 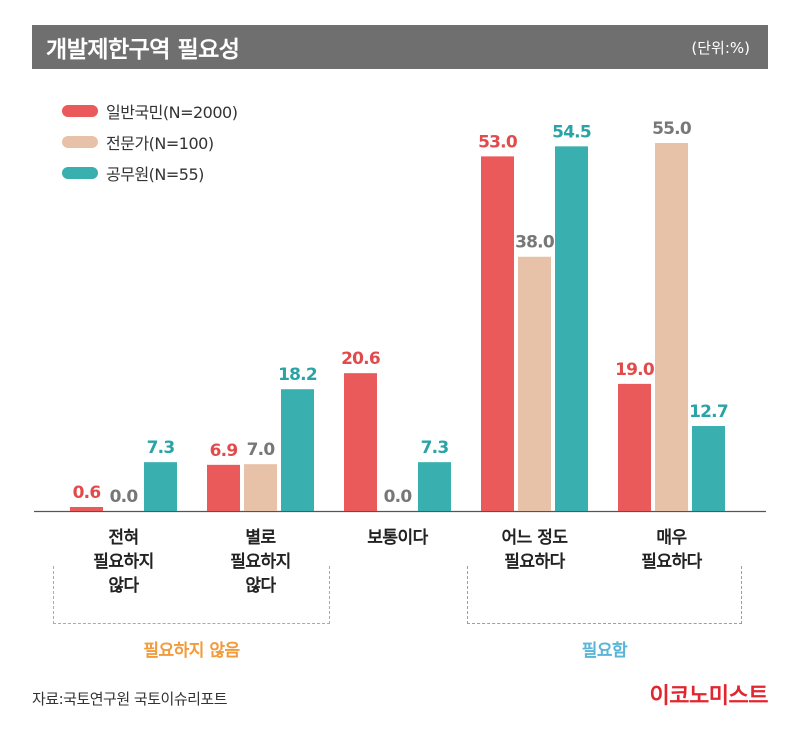 What do you see at coordinates (260, 562) in the screenshot?
I see `category-label: 별로 필요하지 않다` at bounding box center [260, 562].